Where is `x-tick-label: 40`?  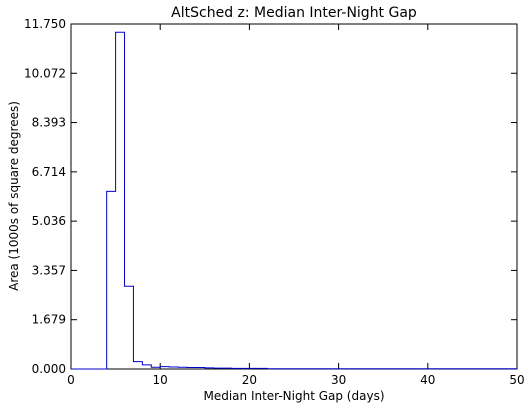
x-tick-label: 40 is located at coordinates (427, 380).